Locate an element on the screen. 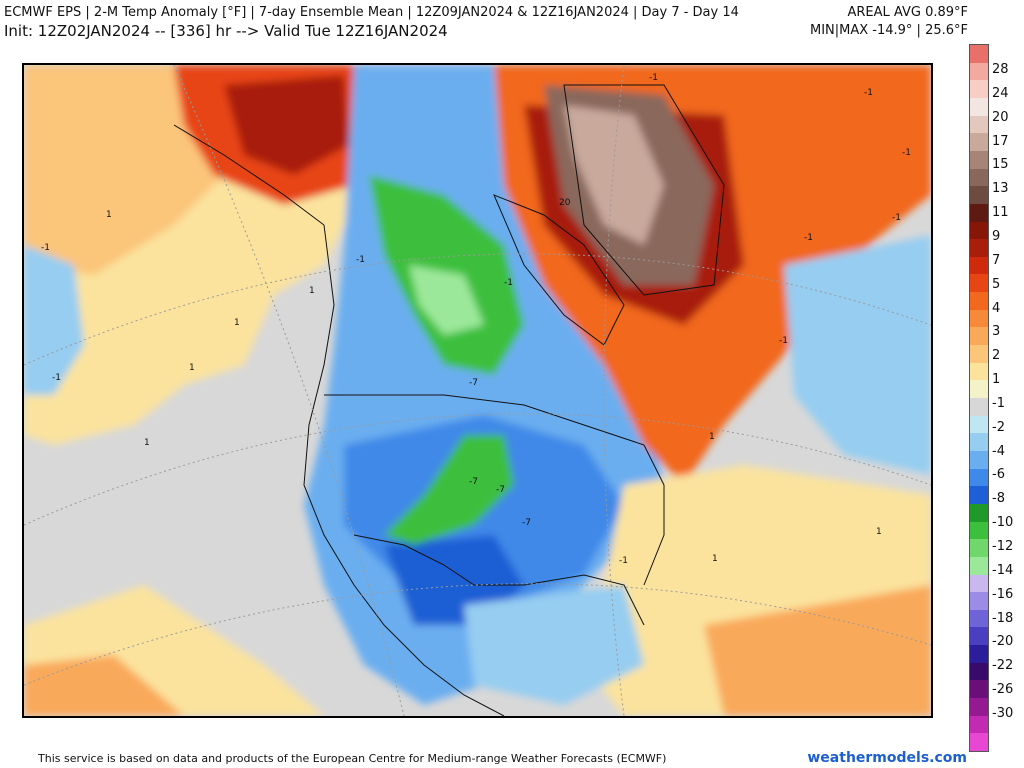  color-scale-label: -18 is located at coordinates (1003, 618).